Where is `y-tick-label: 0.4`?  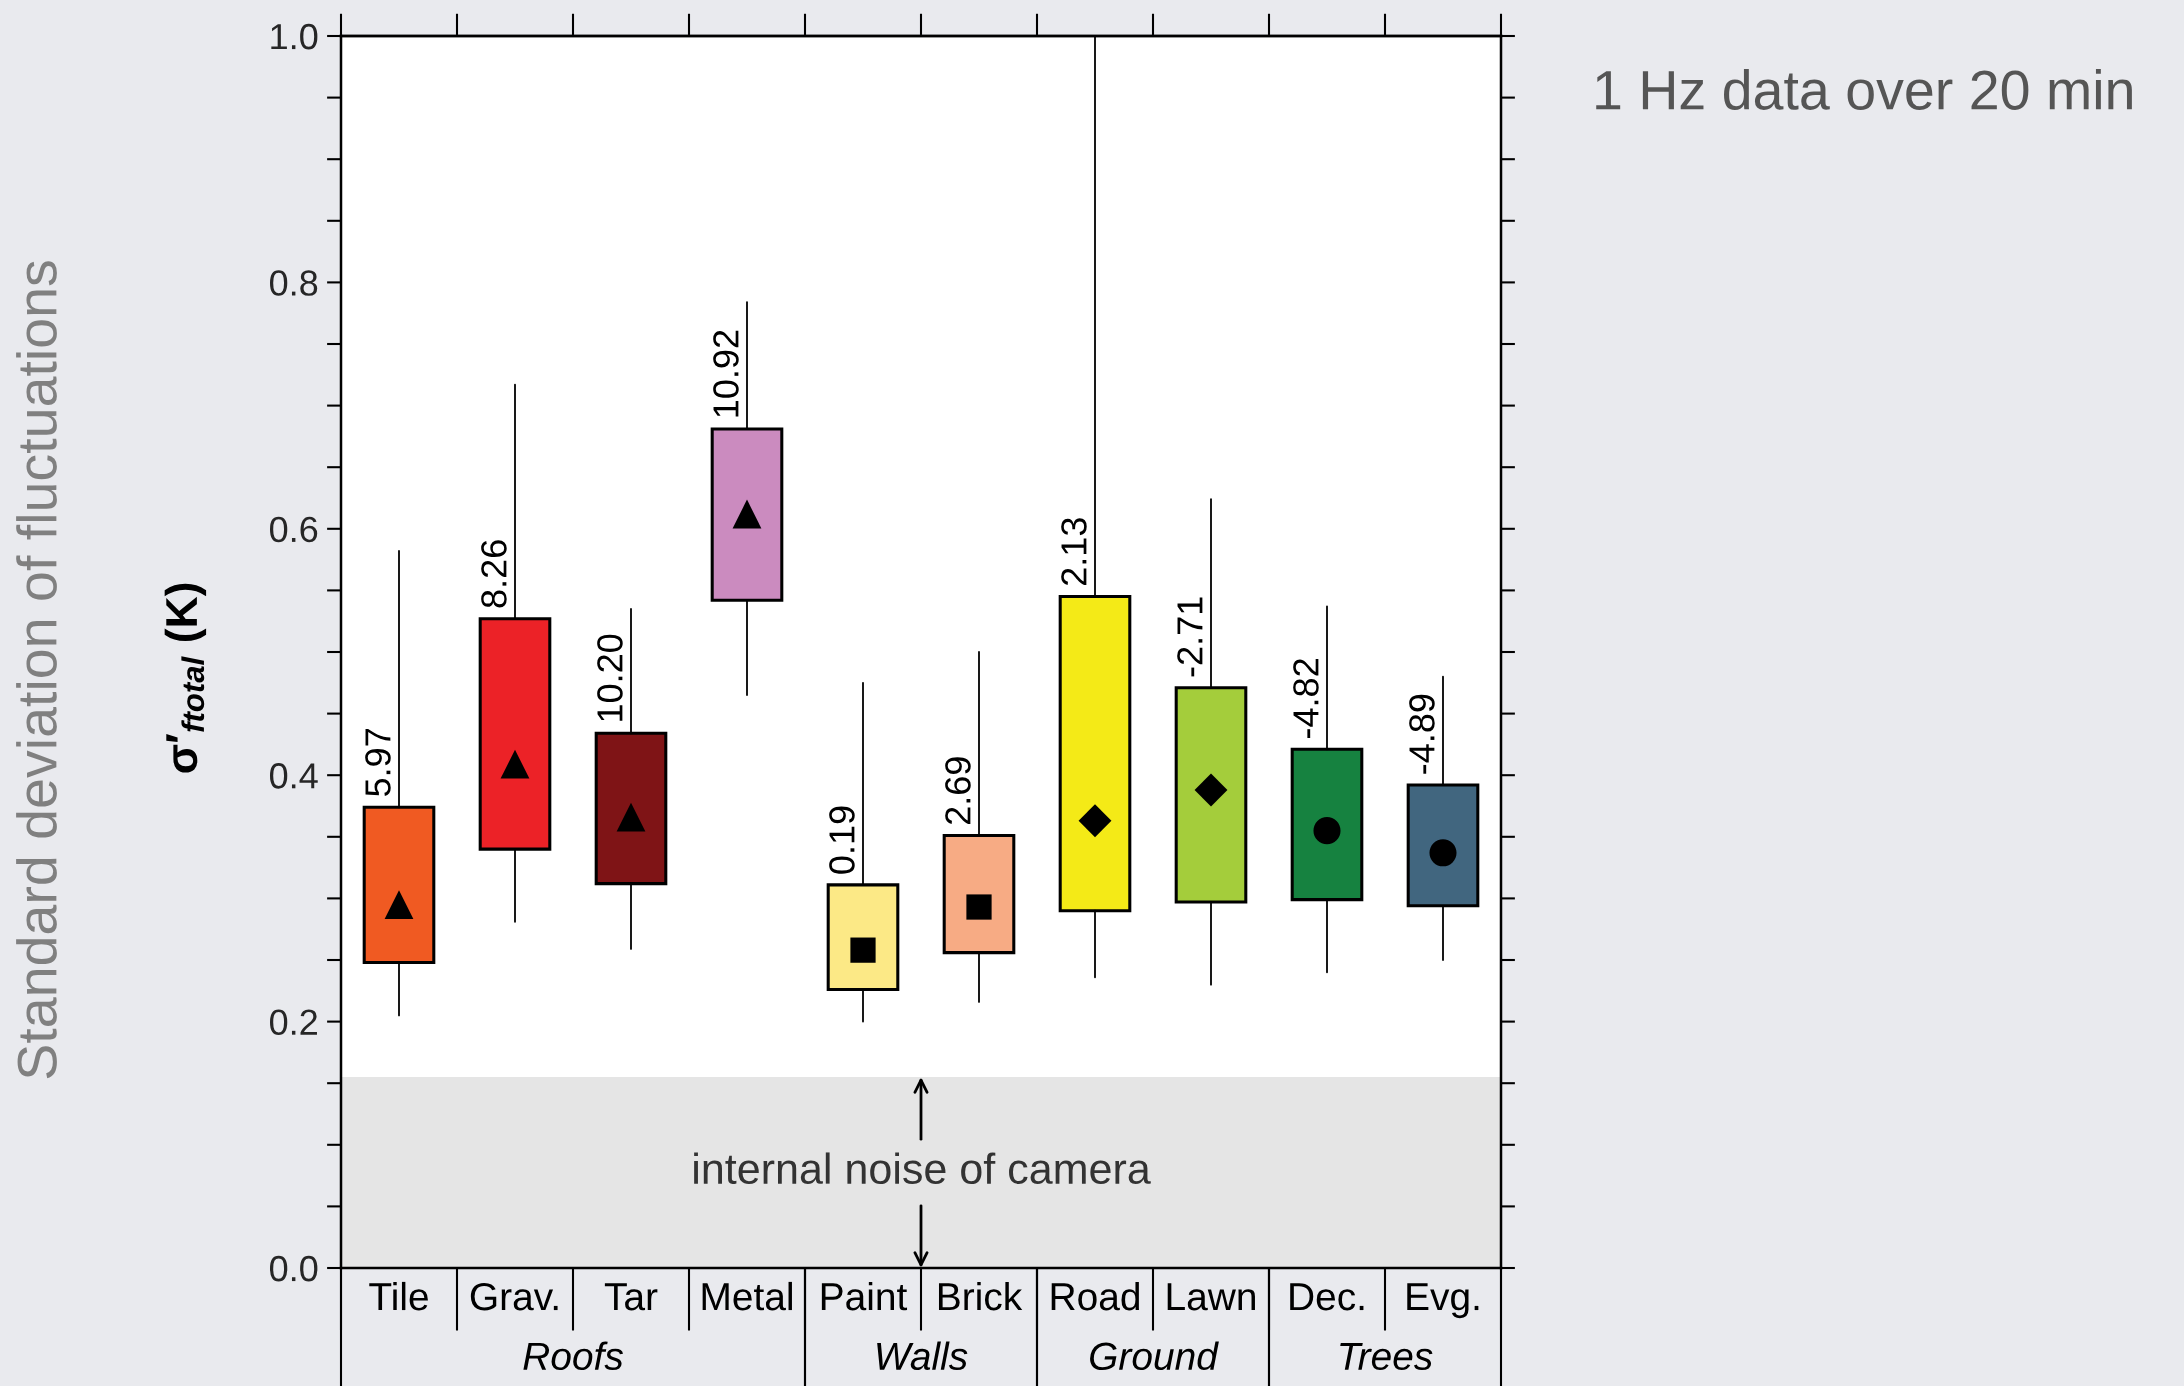 y-tick-label: 0.4 is located at coordinates (293, 776).